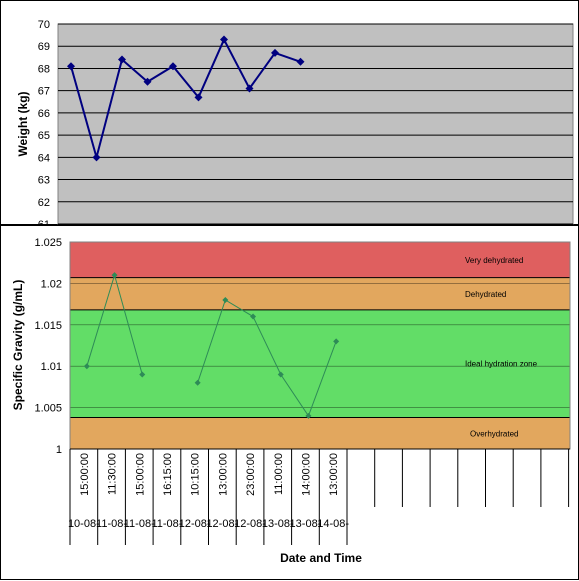 This screenshot has width=579, height=581. I want to click on weight-y-tick-label: 70, so click(44, 25).